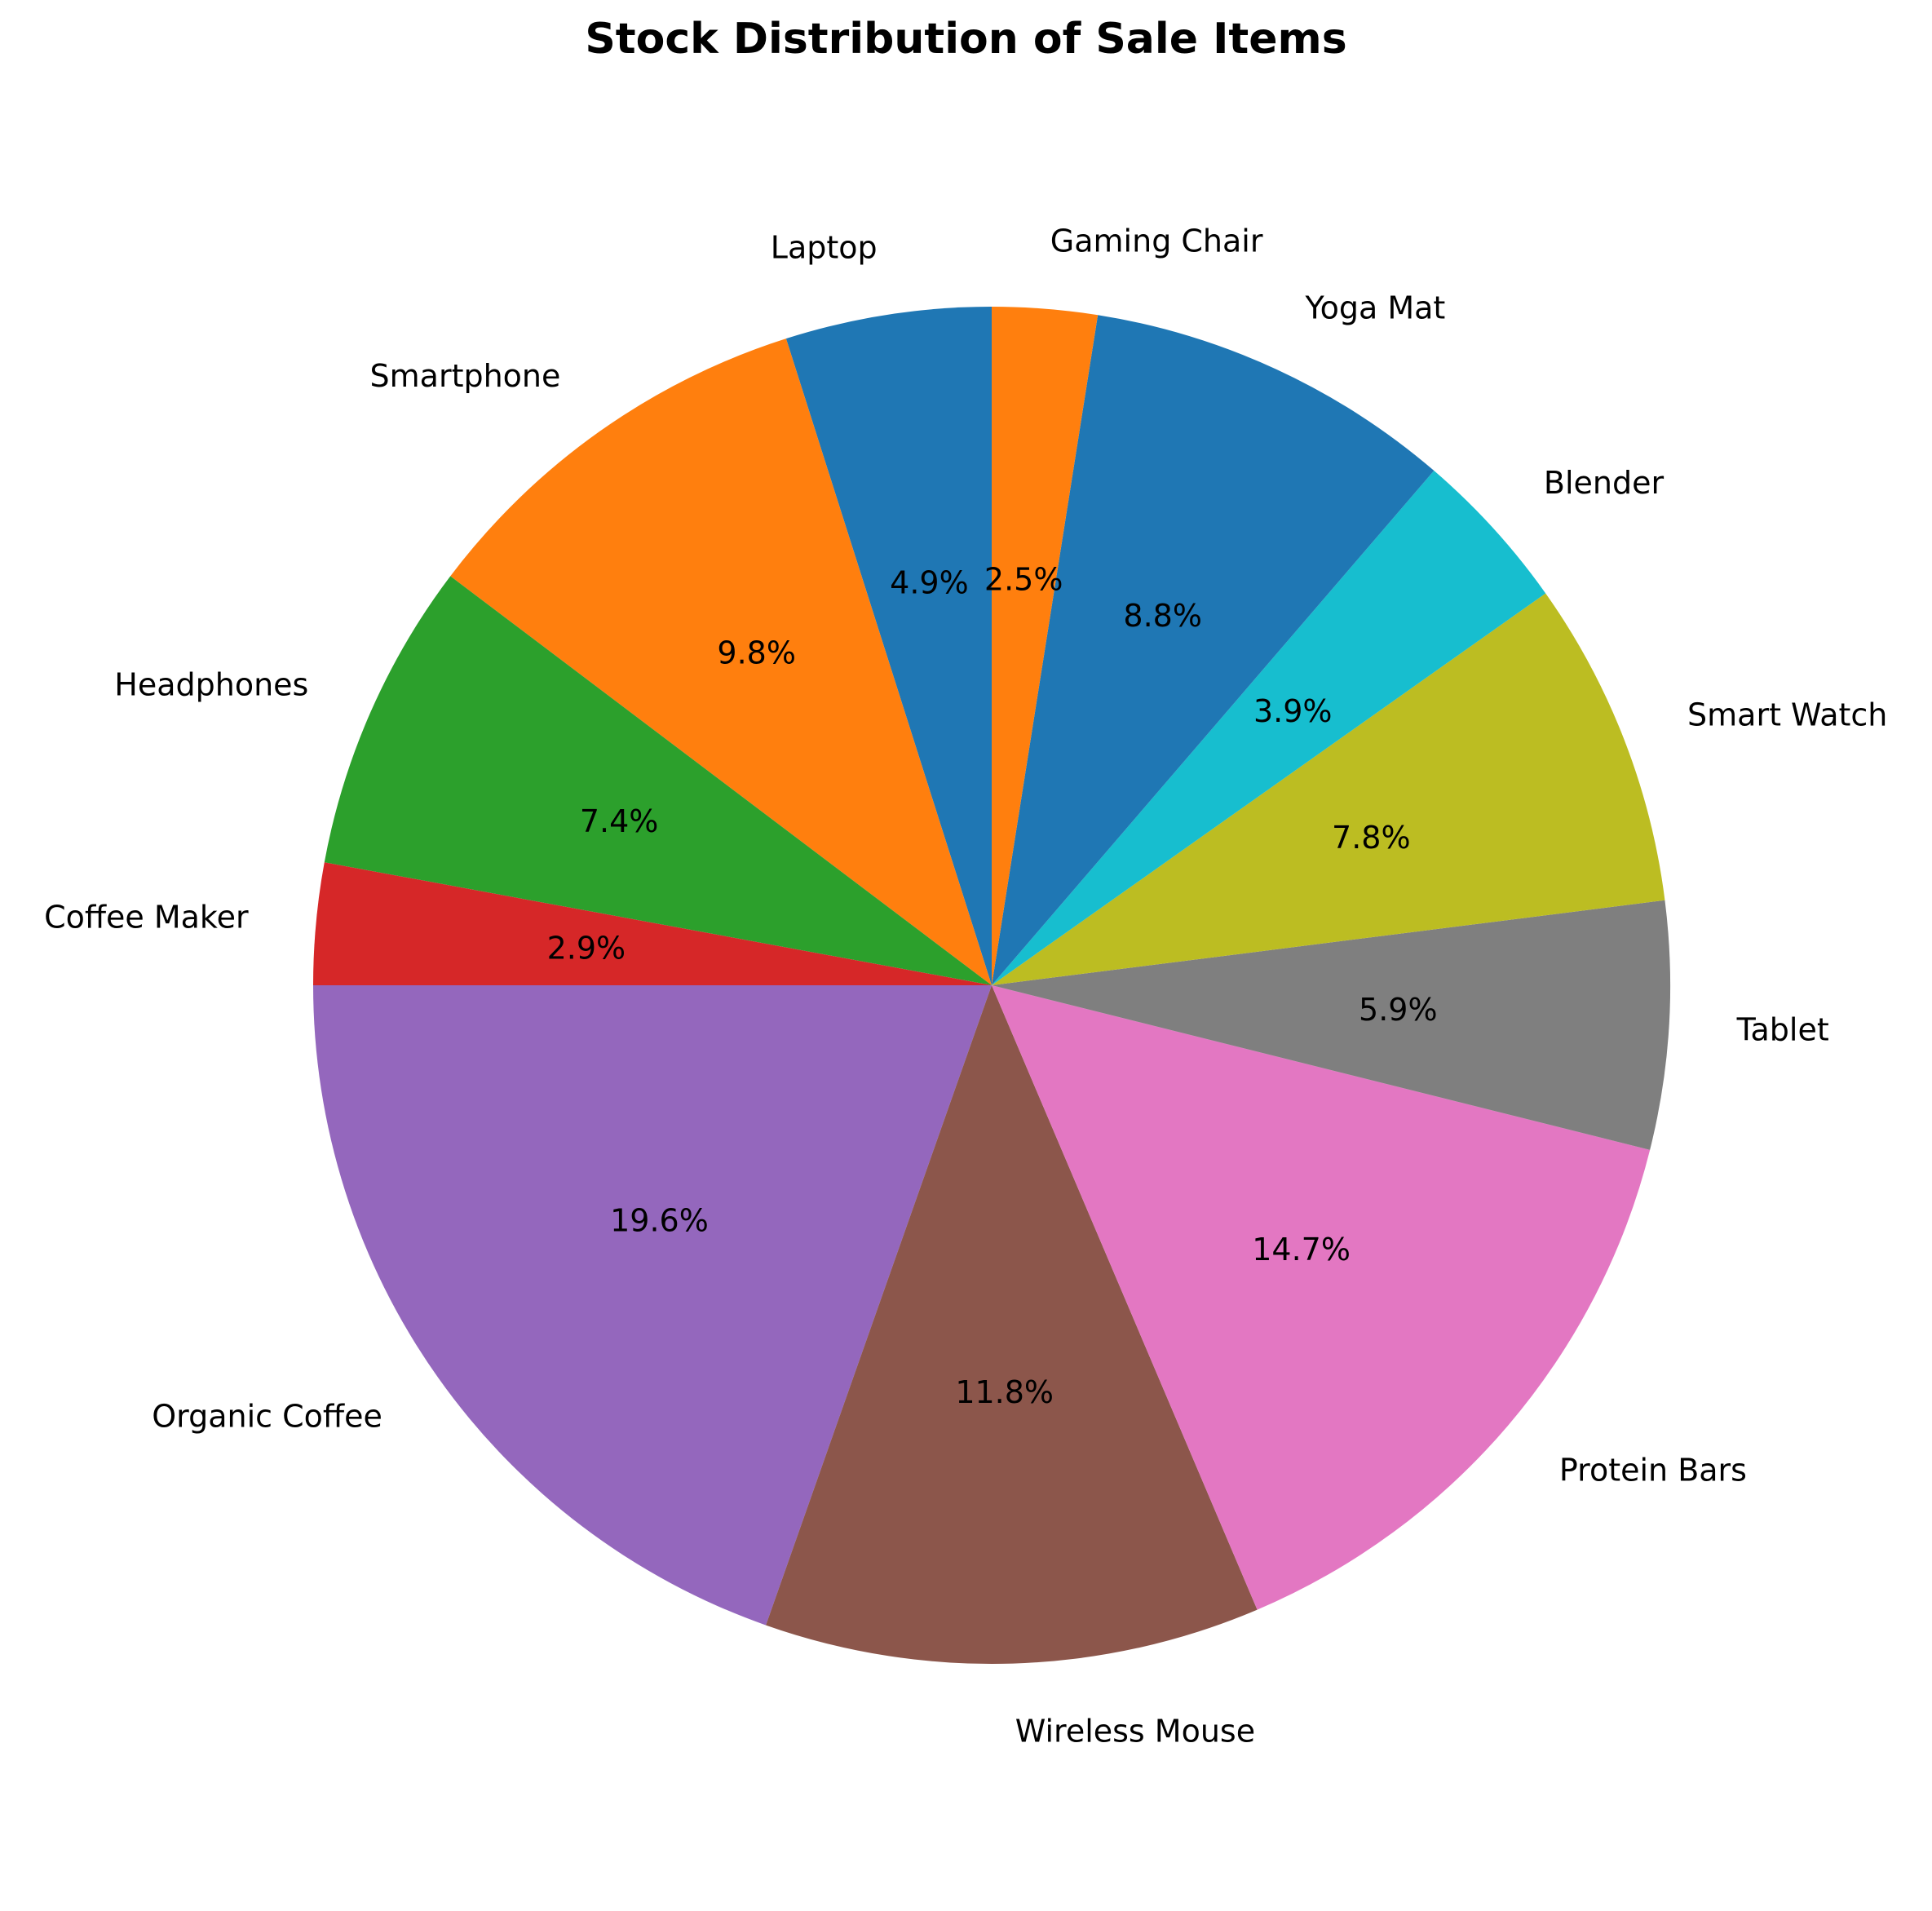 The image size is (1932, 1911). What do you see at coordinates (466, 376) in the screenshot?
I see `slice-category-label: Smartphone` at bounding box center [466, 376].